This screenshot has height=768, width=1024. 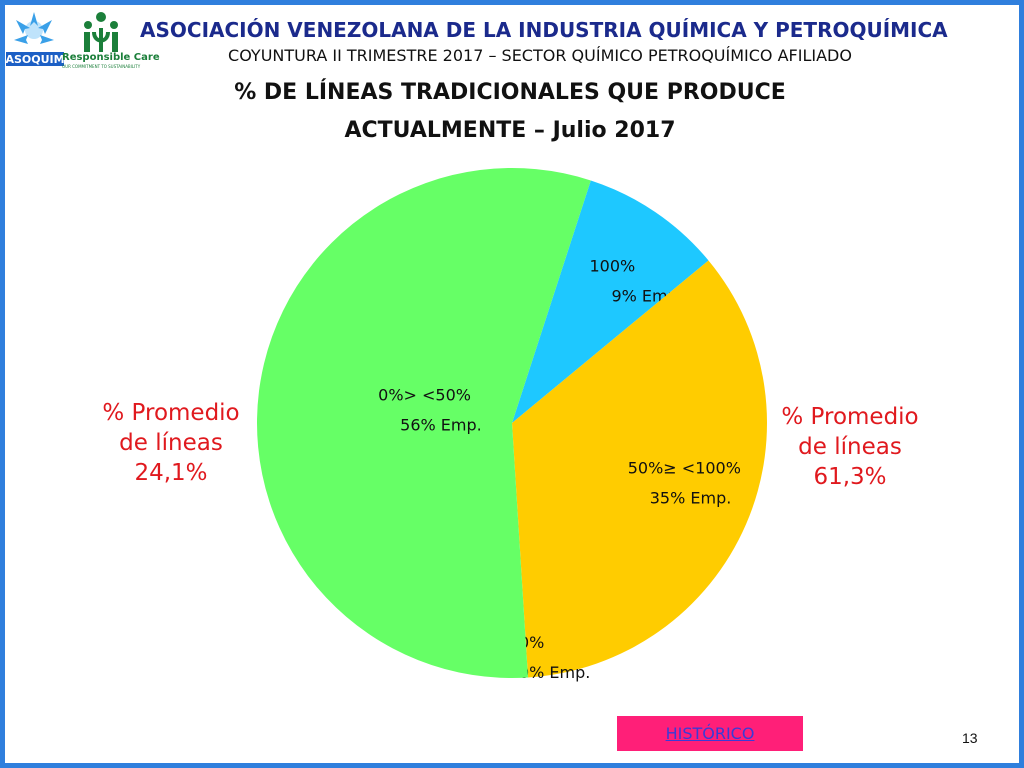 I want to click on slice-value-label: 35% Emp., so click(x=691, y=498).